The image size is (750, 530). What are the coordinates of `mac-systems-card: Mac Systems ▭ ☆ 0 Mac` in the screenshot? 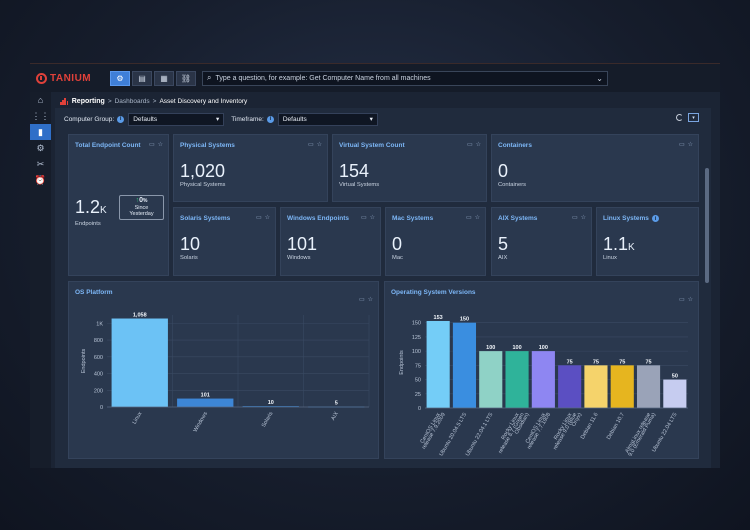 It's located at (435, 241).